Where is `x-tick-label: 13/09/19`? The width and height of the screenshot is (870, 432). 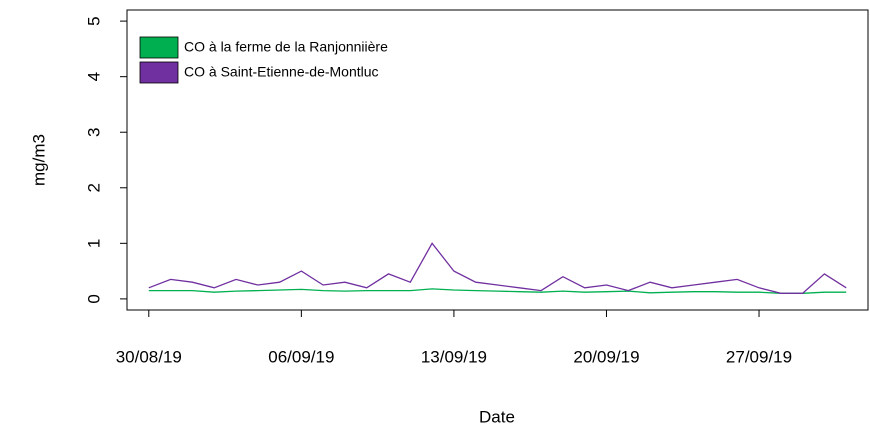
x-tick-label: 13/09/19 is located at coordinates (454, 356).